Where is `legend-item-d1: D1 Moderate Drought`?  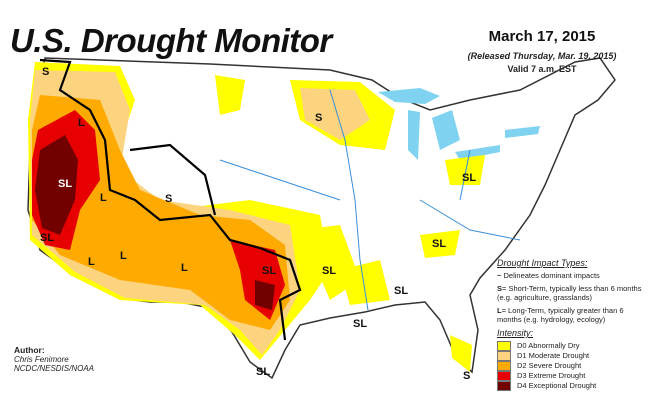
legend-item-d1: D1 Moderate Drought is located at coordinates (572, 356).